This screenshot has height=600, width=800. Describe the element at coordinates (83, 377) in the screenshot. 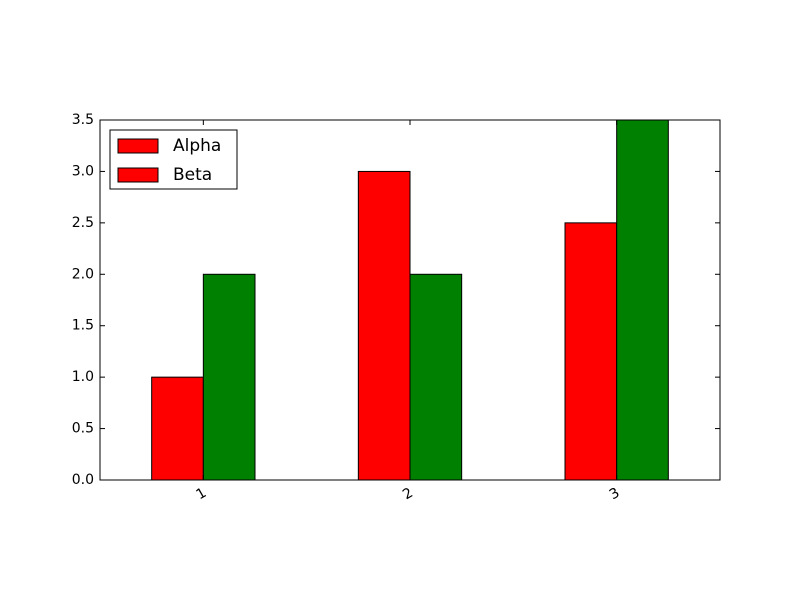

I see `y-tick-label: 1.0` at that location.